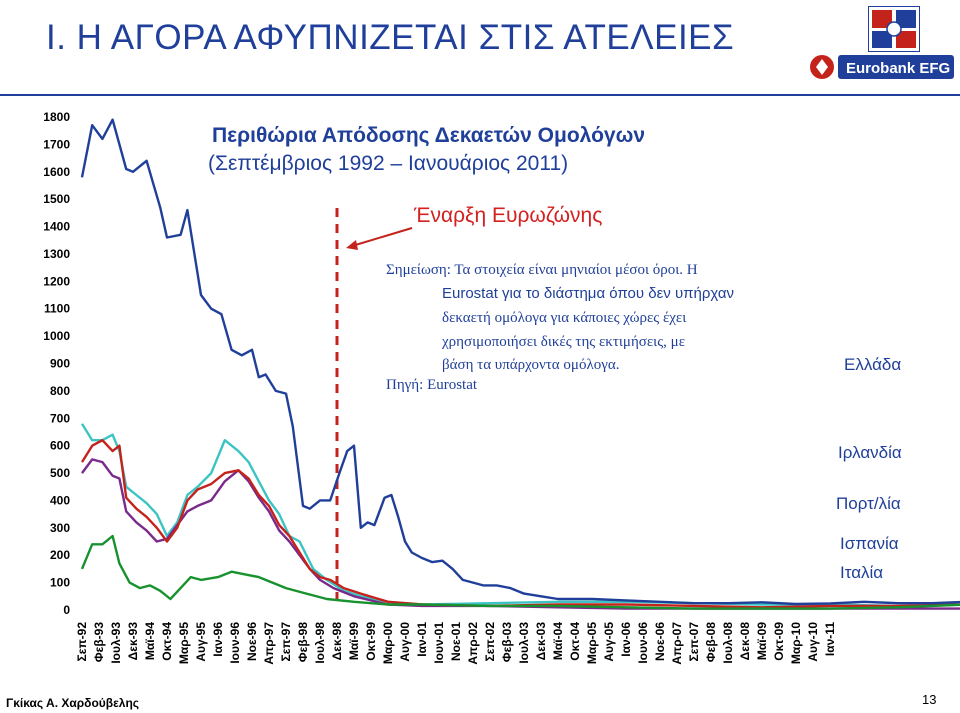 This screenshot has height=713, width=960. What do you see at coordinates (60, 446) in the screenshot?
I see `y-tick-label: 600` at bounding box center [60, 446].